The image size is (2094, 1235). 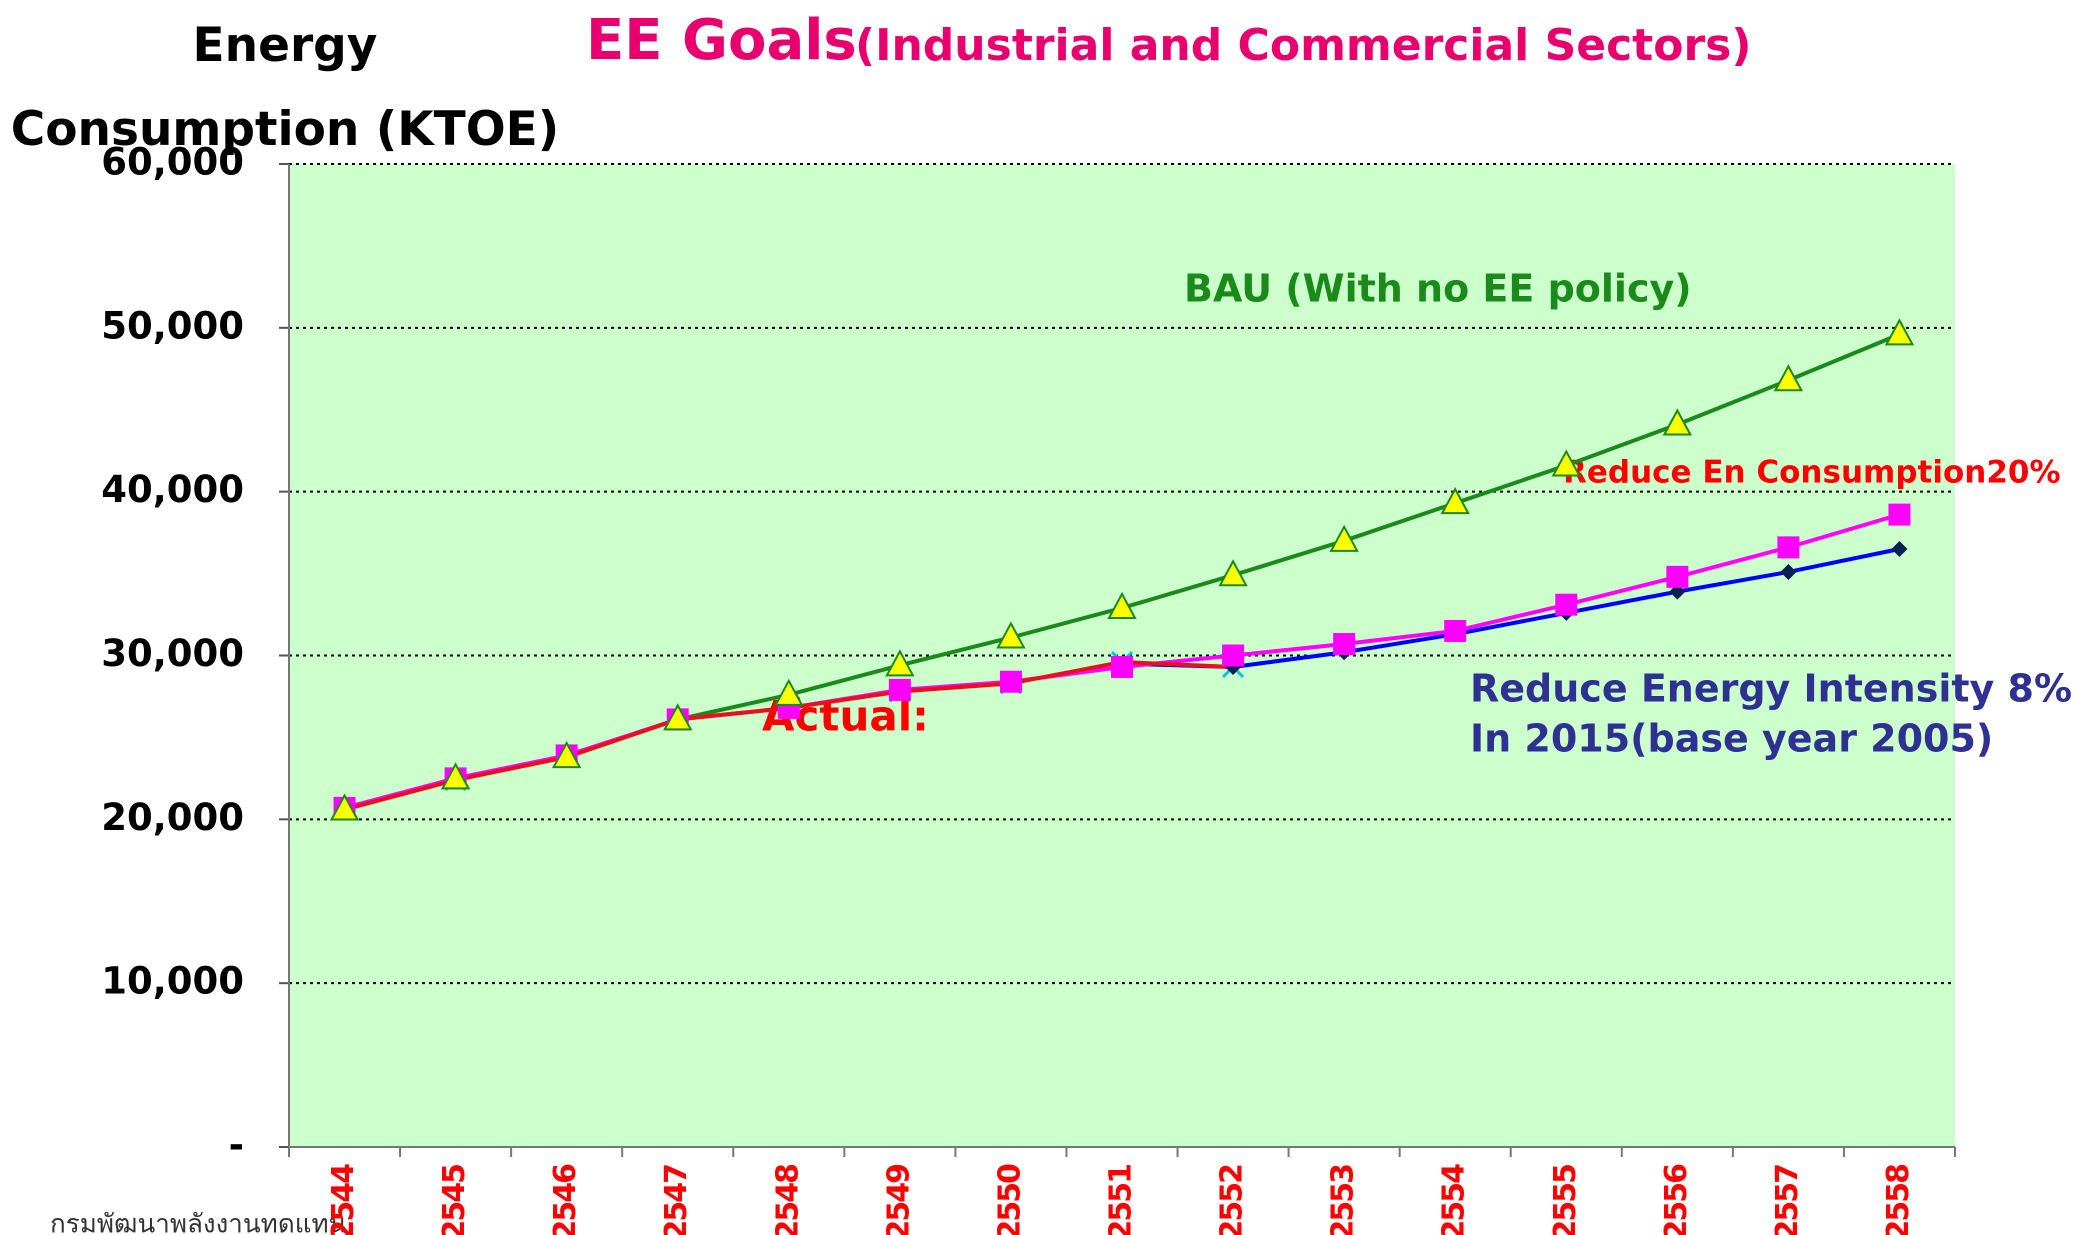 What do you see at coordinates (1009, 1199) in the screenshot?
I see `x-tick-label: 2550` at bounding box center [1009, 1199].